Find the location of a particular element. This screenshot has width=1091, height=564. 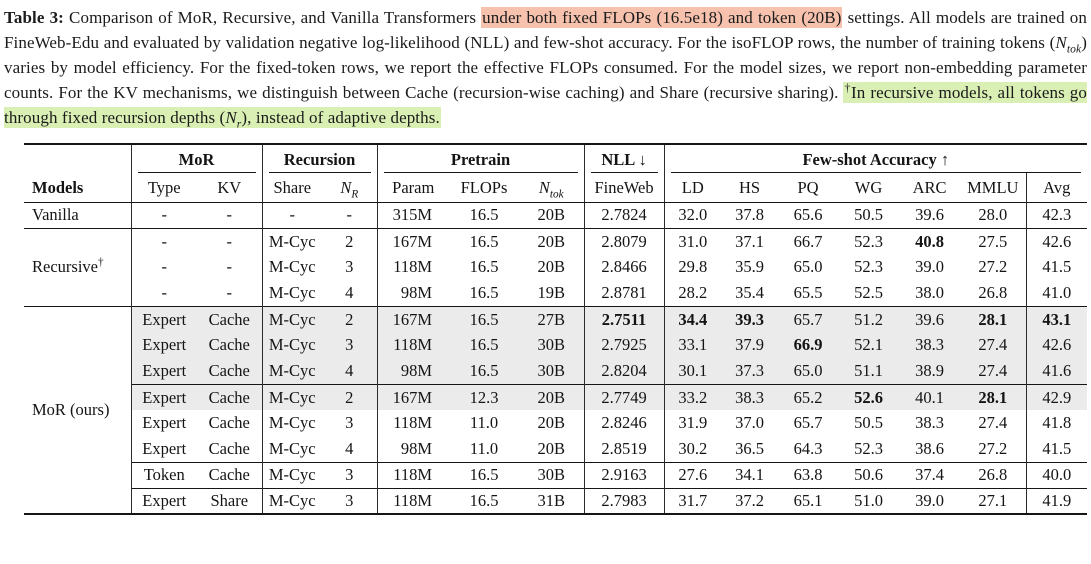

cell-hs: 37.2 is located at coordinates (750, 501).